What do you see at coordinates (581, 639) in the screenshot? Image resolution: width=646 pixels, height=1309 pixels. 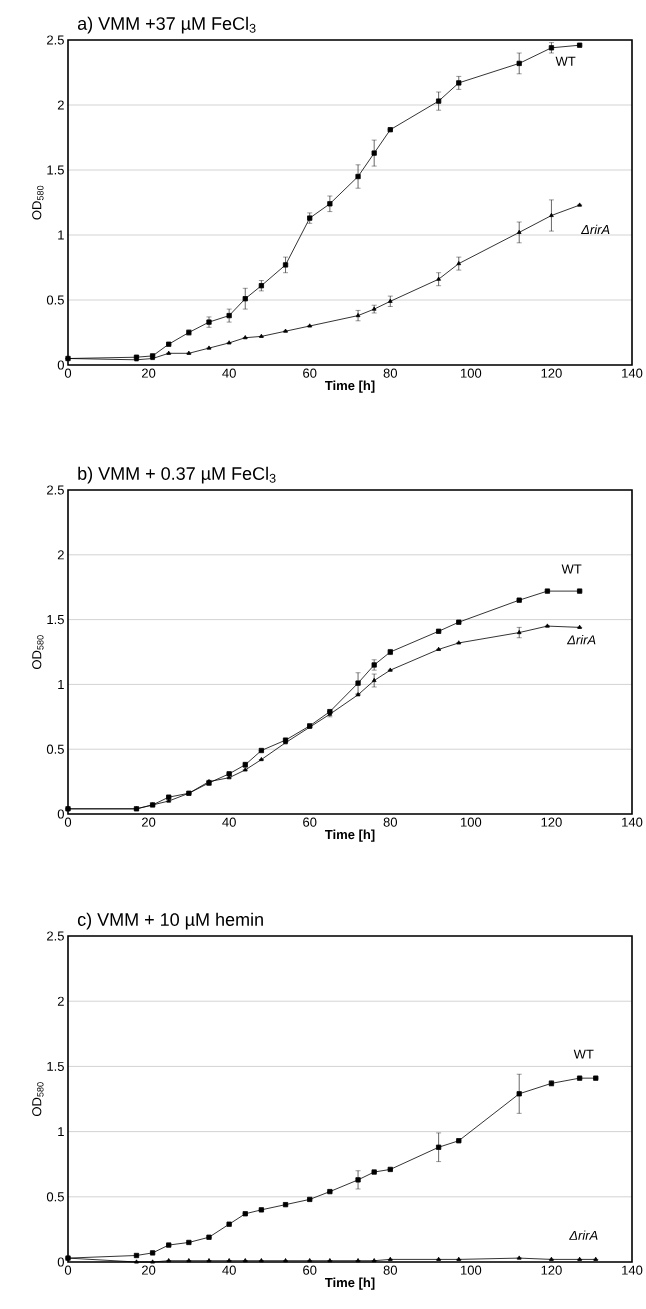 I see `legend-label: ΔrirA` at bounding box center [581, 639].